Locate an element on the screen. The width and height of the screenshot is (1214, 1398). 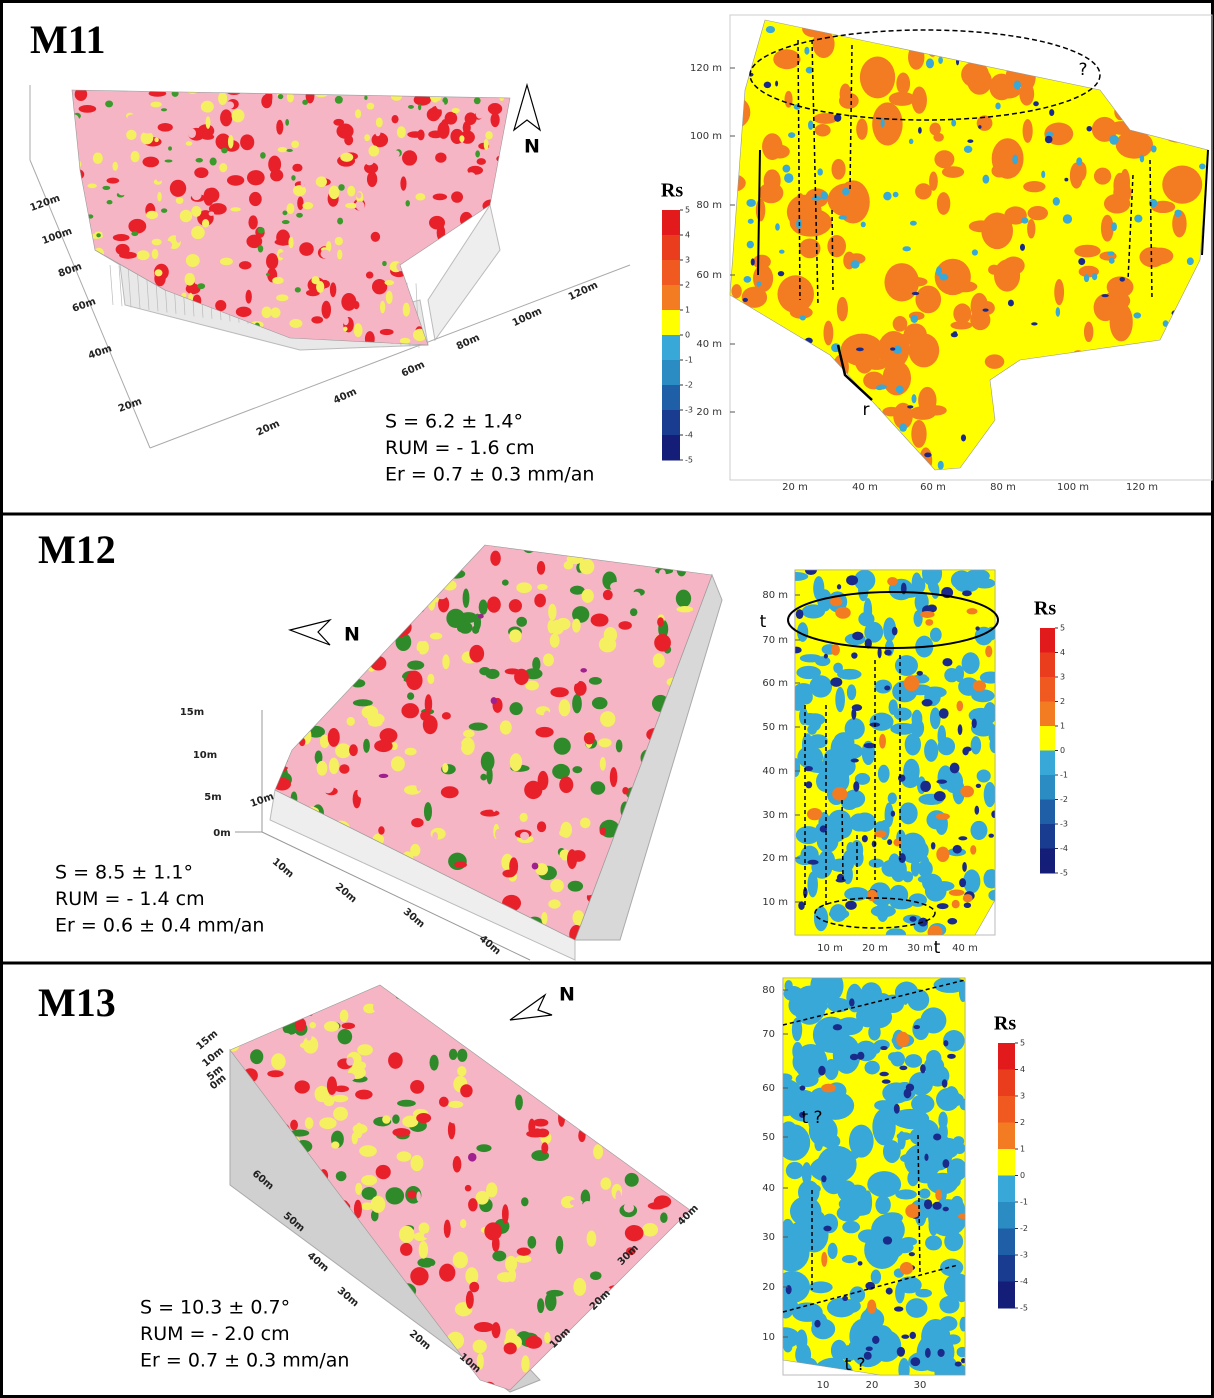
label: 80 m is located at coordinates (775, 595).